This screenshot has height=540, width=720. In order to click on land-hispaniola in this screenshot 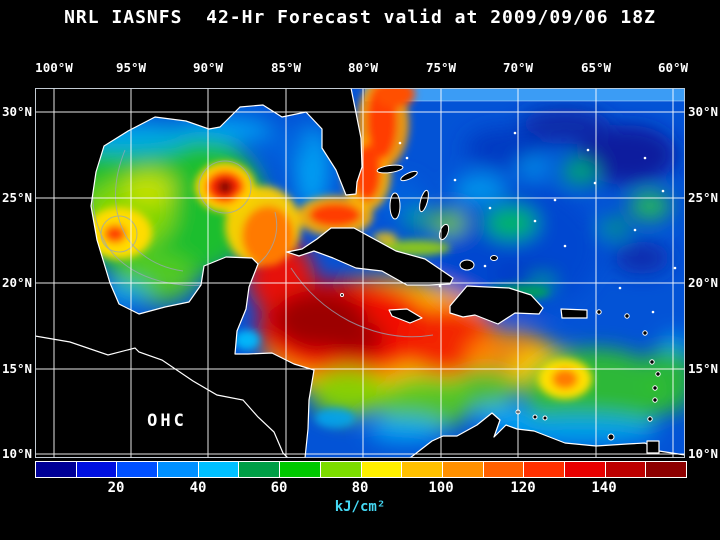, I will do `click(496, 305)`.